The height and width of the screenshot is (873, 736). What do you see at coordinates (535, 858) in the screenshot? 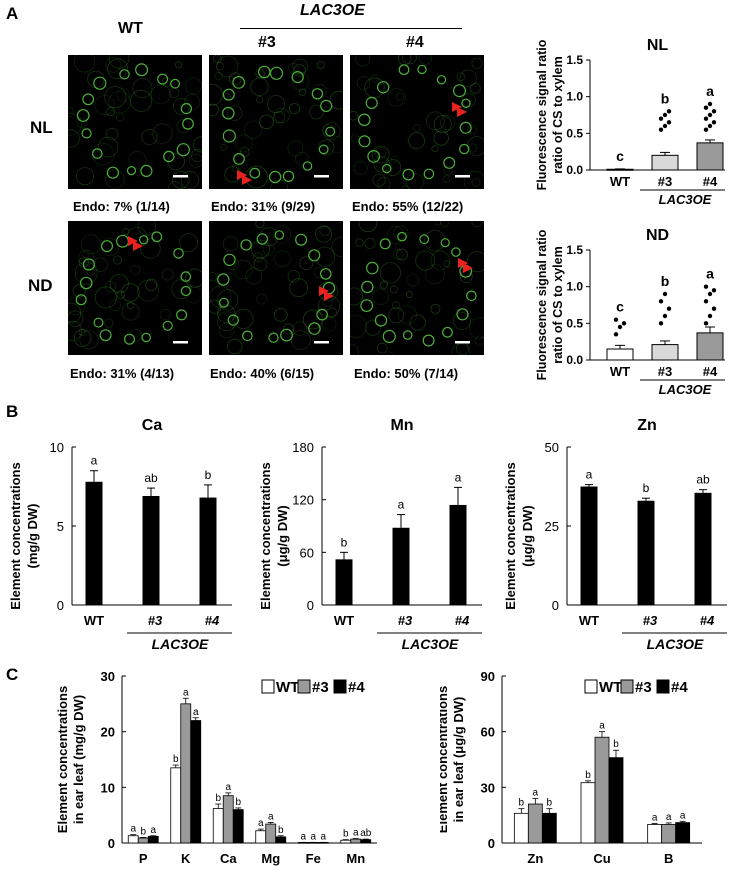
I see `x-tick-label: Zn` at bounding box center [535, 858].